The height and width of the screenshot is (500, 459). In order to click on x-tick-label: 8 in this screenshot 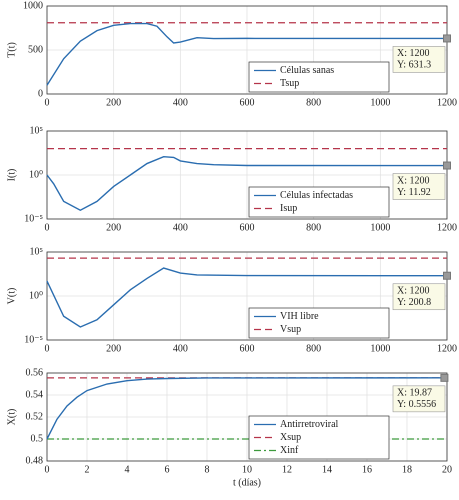, I will do `click(207, 469)`.